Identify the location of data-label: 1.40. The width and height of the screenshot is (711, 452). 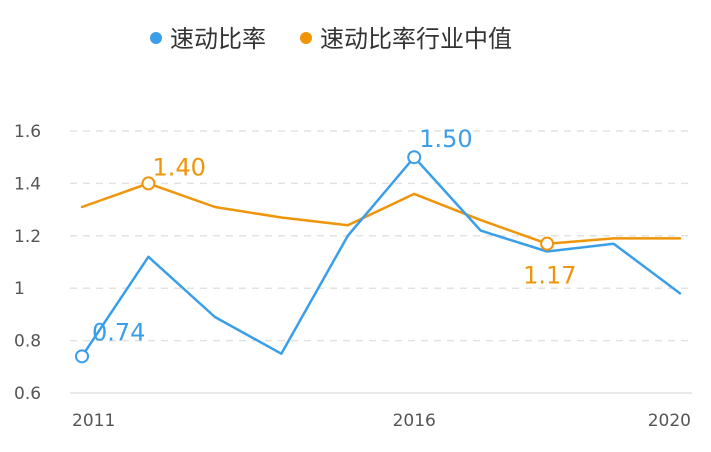
(178, 167).